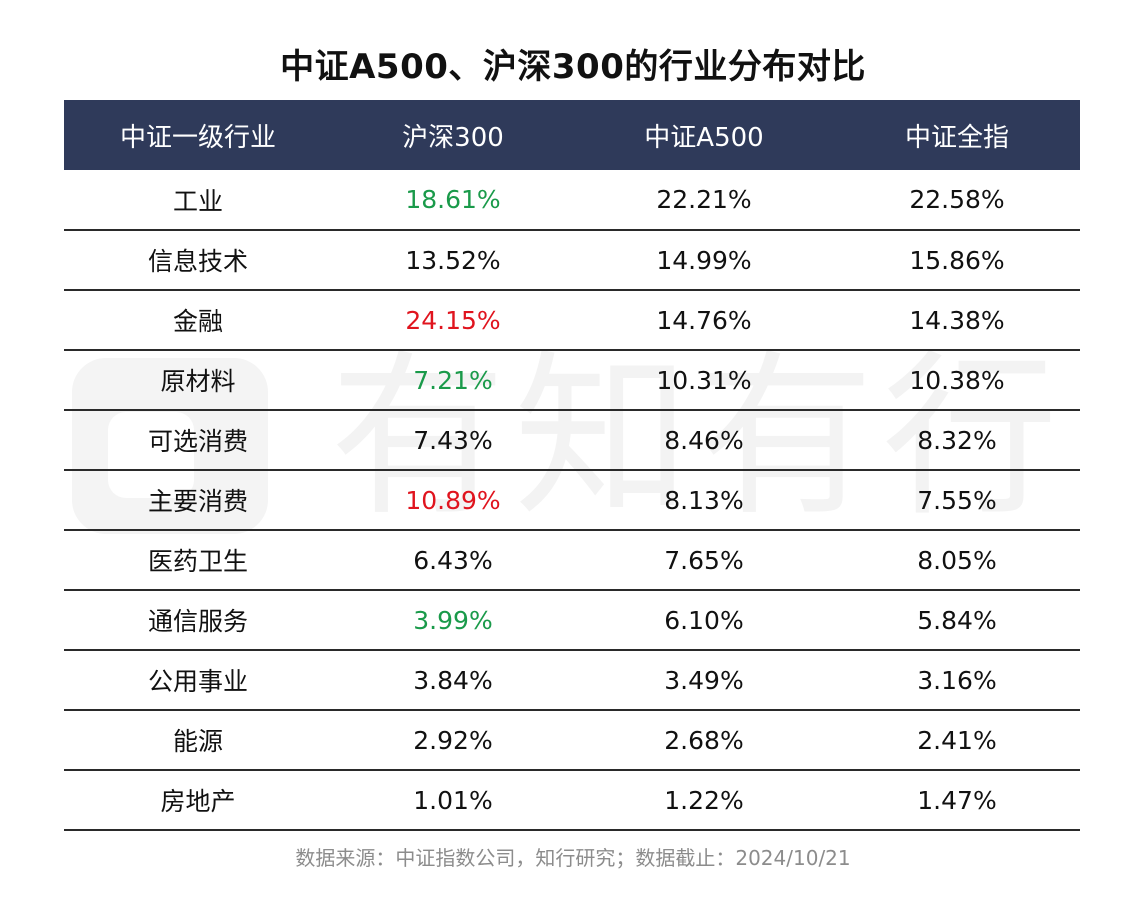  What do you see at coordinates (957, 260) in the screenshot?
I see `all-index-cell: 15.86%` at bounding box center [957, 260].